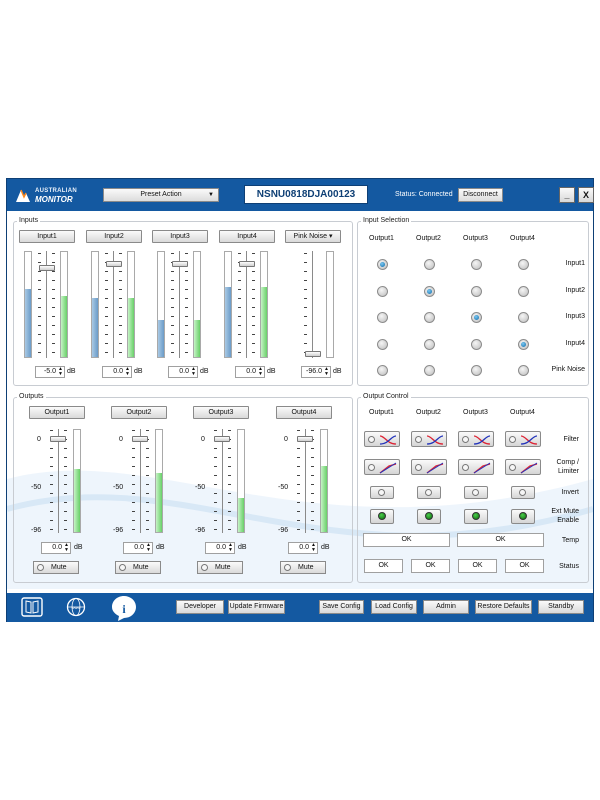 The height and width of the screenshot is (800, 600). I want to click on output-2-mute-button: Mute, so click(138, 567).